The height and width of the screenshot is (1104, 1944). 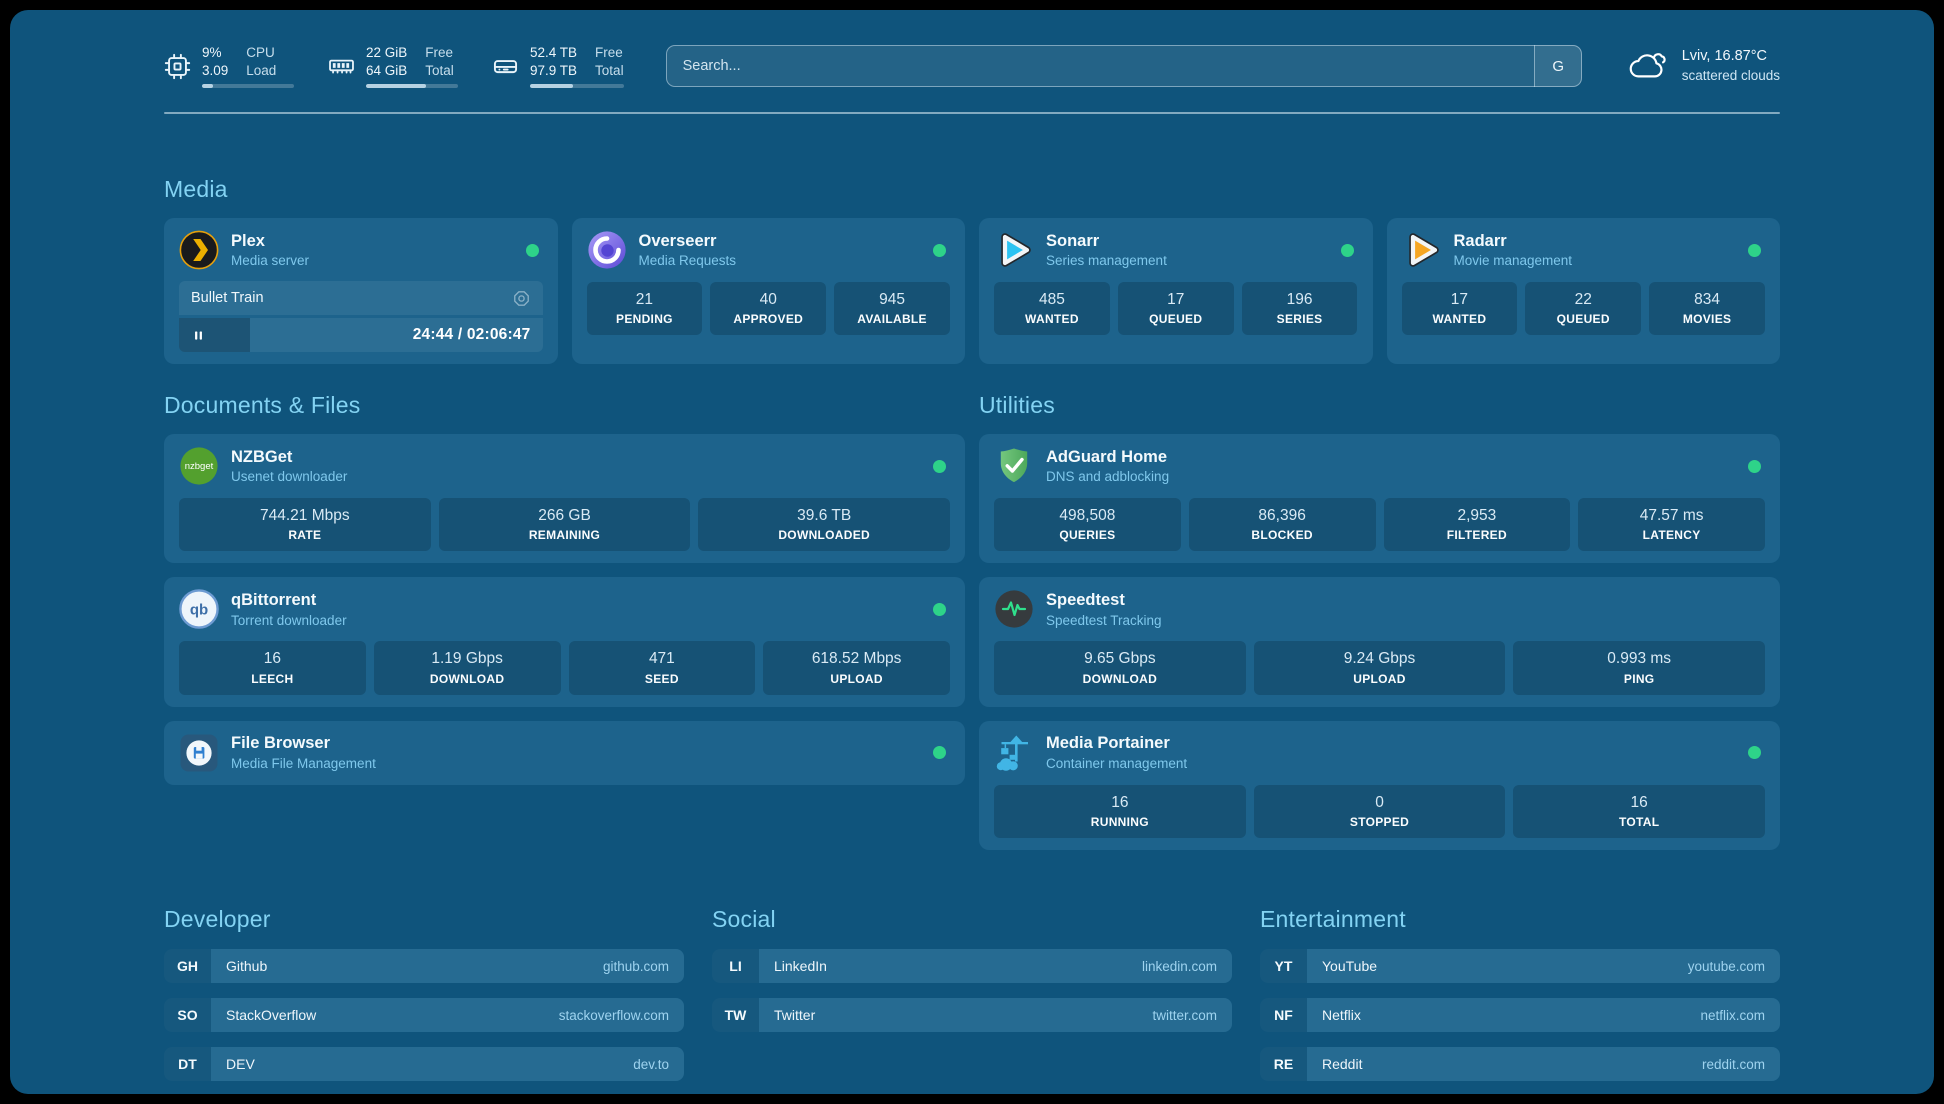 What do you see at coordinates (972, 113) in the screenshot?
I see `topbar-divider` at bounding box center [972, 113].